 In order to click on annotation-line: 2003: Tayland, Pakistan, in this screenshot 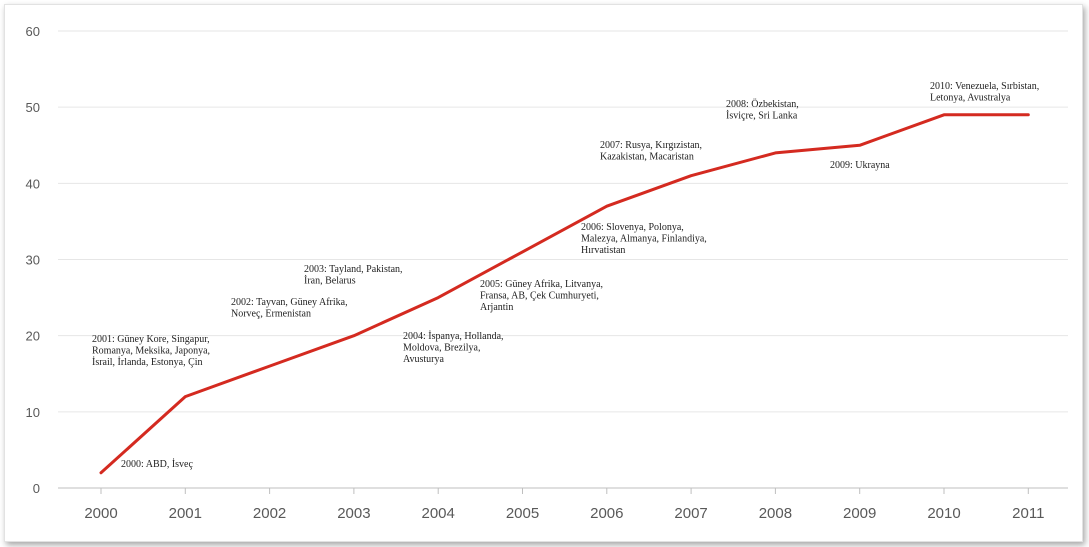, I will do `click(353, 269)`.